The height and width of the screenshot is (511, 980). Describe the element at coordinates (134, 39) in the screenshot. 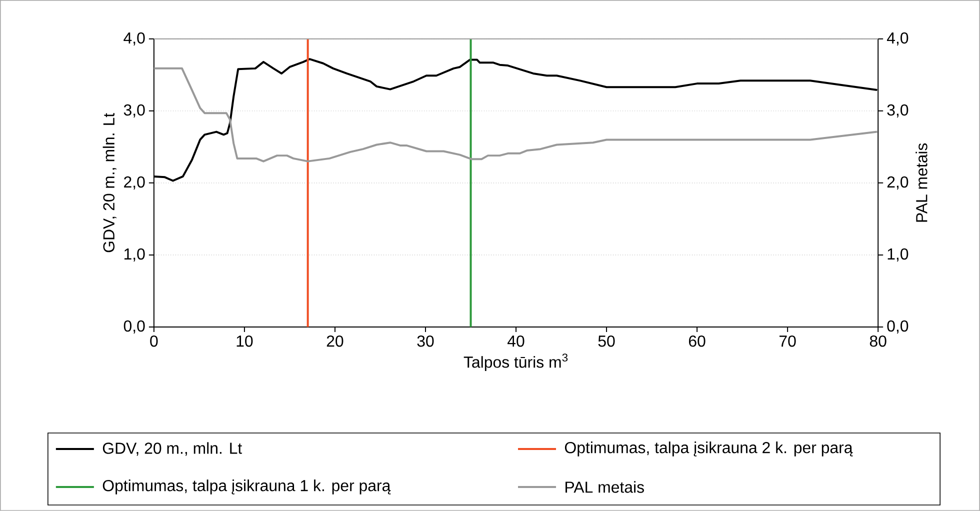

I see `y-tick-label: 4,0` at that location.